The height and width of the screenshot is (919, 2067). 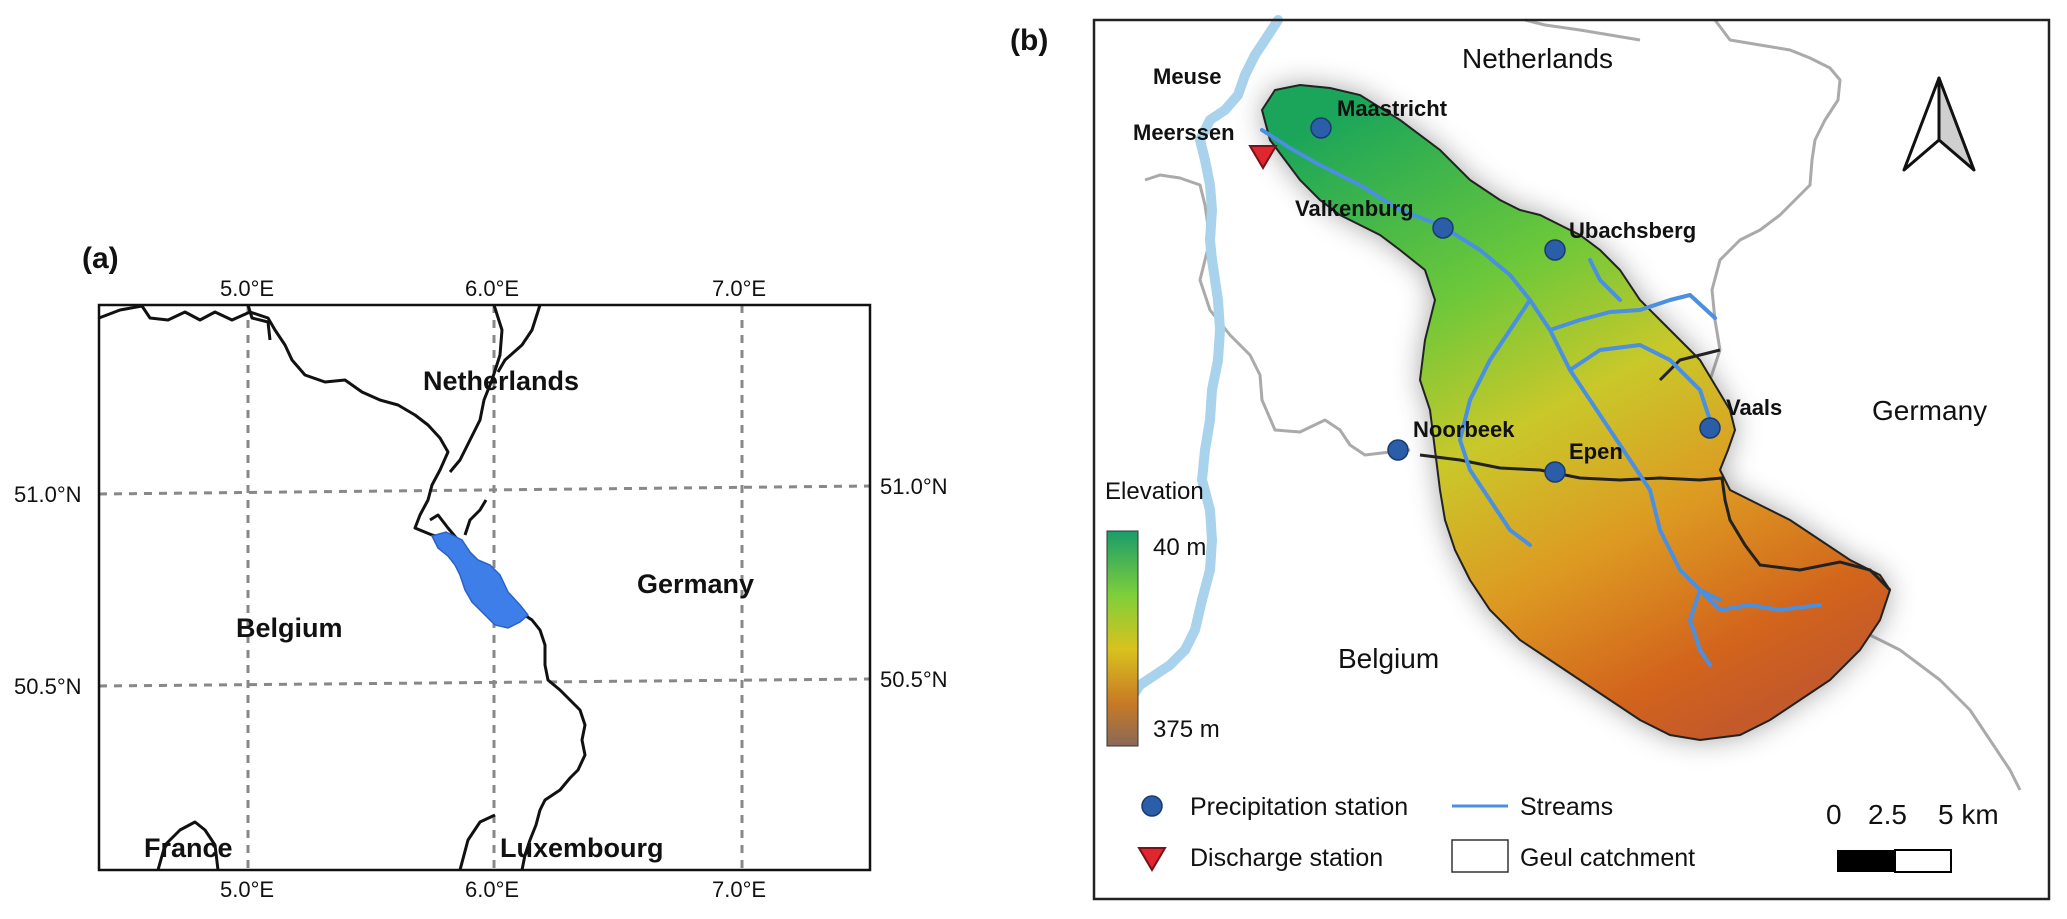 What do you see at coordinates (48, 686) in the screenshot?
I see `lat-tick-left-50-5n: 50.5°N` at bounding box center [48, 686].